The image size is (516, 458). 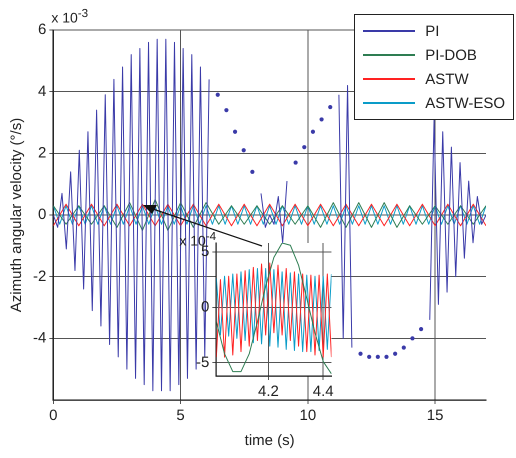 What do you see at coordinates (269, 441) in the screenshot?
I see `x-axis-title: time (s)` at bounding box center [269, 441].